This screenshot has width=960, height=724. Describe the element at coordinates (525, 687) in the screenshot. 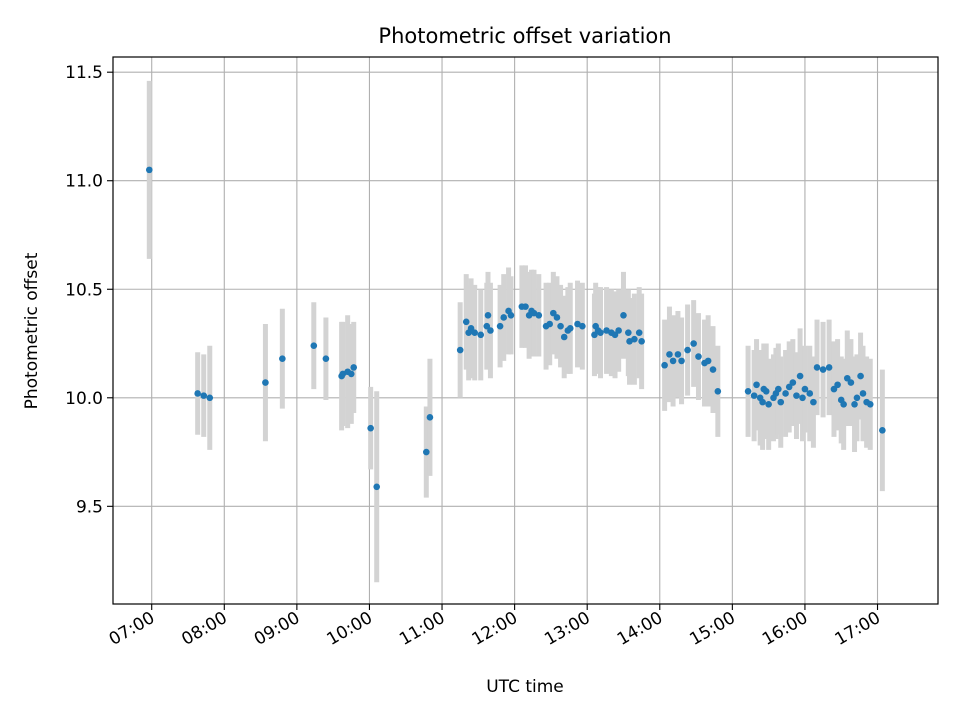

I see `x-axis-label: UTC time` at that location.